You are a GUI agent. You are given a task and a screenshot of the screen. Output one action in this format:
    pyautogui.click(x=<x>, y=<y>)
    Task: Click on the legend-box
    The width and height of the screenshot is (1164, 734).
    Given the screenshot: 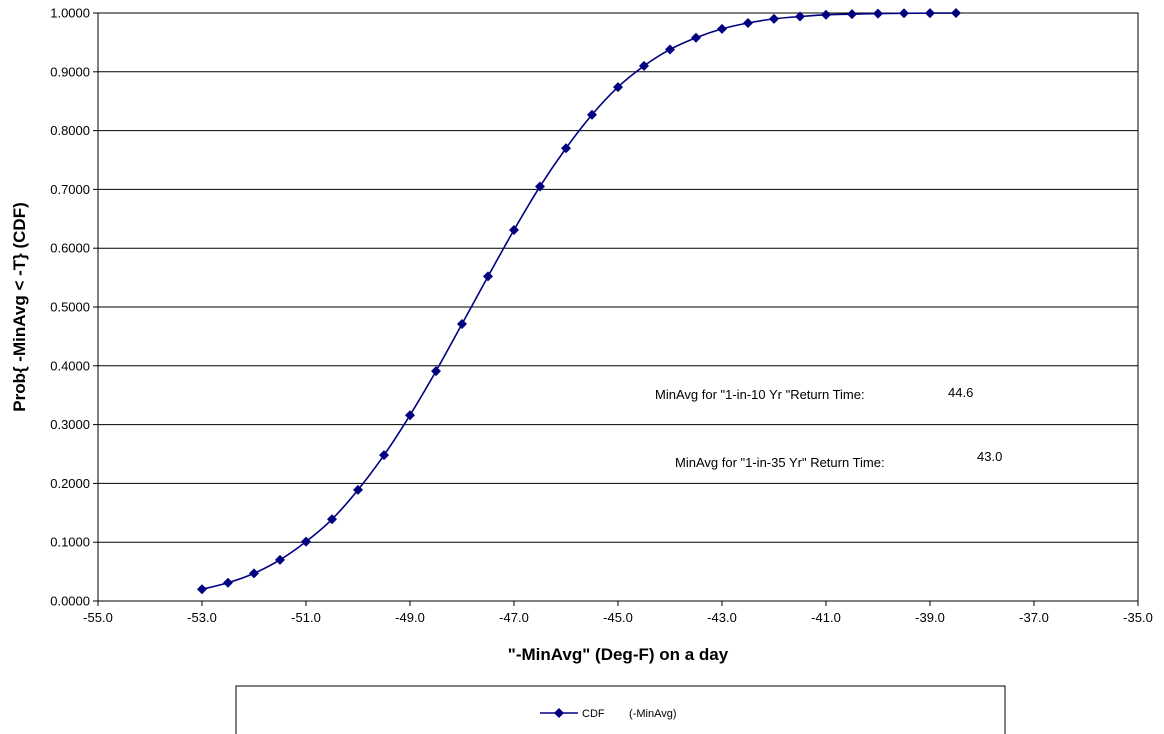 What is the action you would take?
    pyautogui.click(x=620, y=709)
    